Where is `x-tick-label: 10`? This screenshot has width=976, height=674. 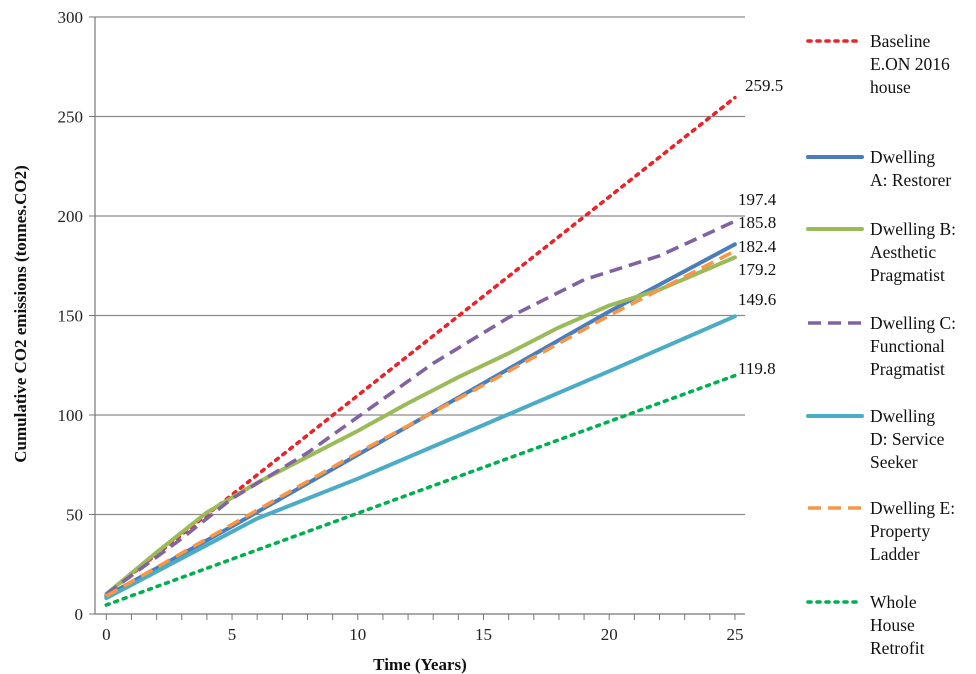 x-tick-label: 10 is located at coordinates (357, 634).